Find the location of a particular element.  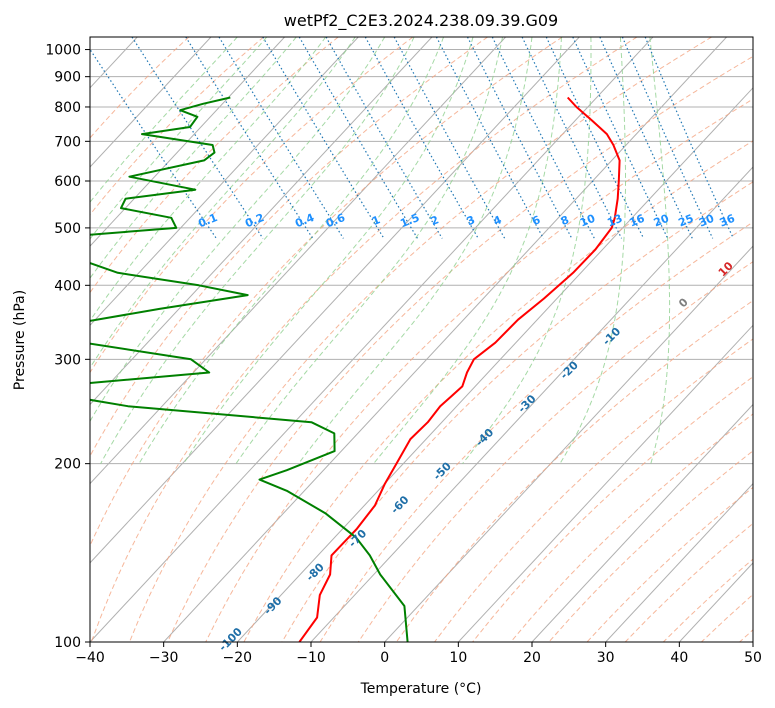

mixing-ratio-label: 8 is located at coordinates (565, 220).